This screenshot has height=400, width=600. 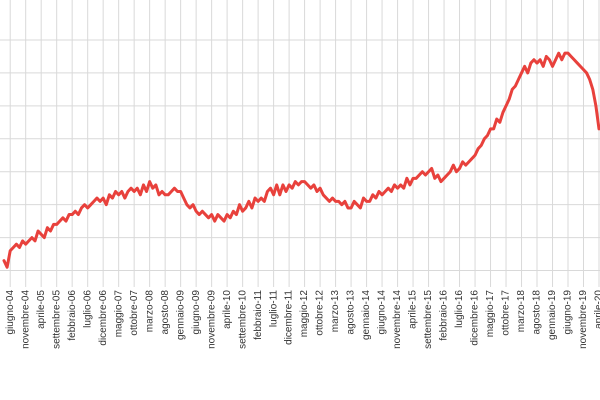 What do you see at coordinates (165, 312) in the screenshot?
I see `x-tick-label: agosto-08` at bounding box center [165, 312].